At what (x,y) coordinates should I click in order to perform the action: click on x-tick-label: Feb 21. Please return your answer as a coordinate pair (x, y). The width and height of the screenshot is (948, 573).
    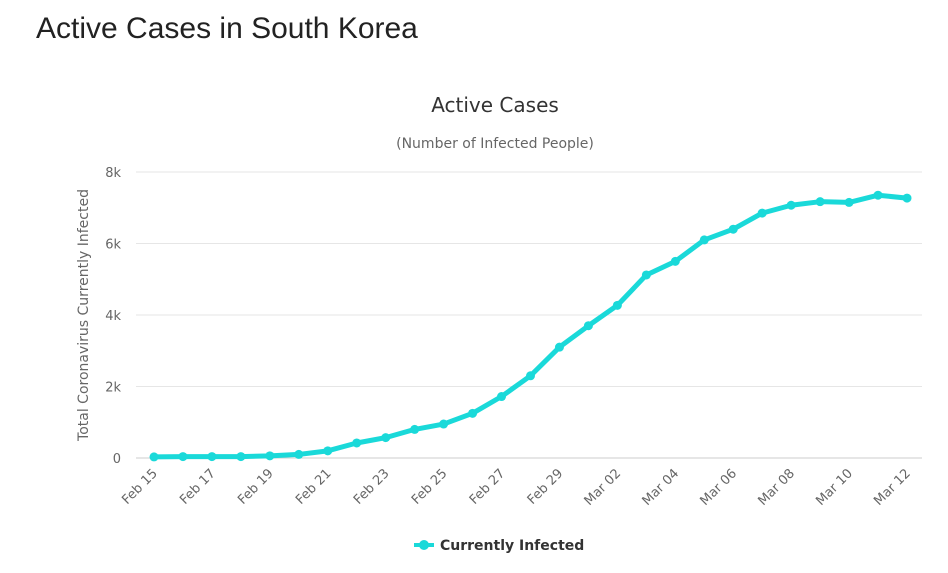
    Looking at the image, I should click on (314, 487).